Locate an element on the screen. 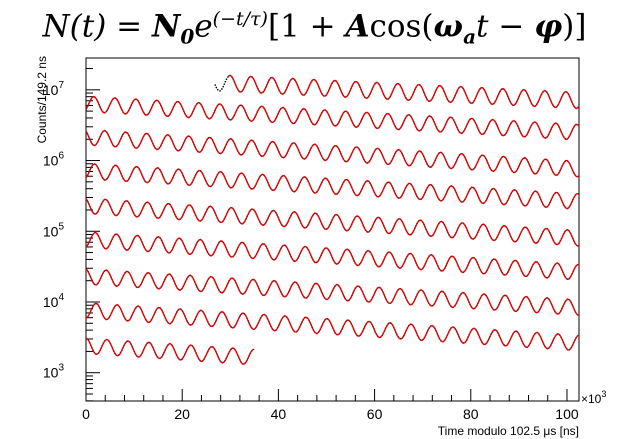 The width and height of the screenshot is (629, 439). x-axis-ticks: 0 20 40 60 80 100 is located at coordinates (330, 405).